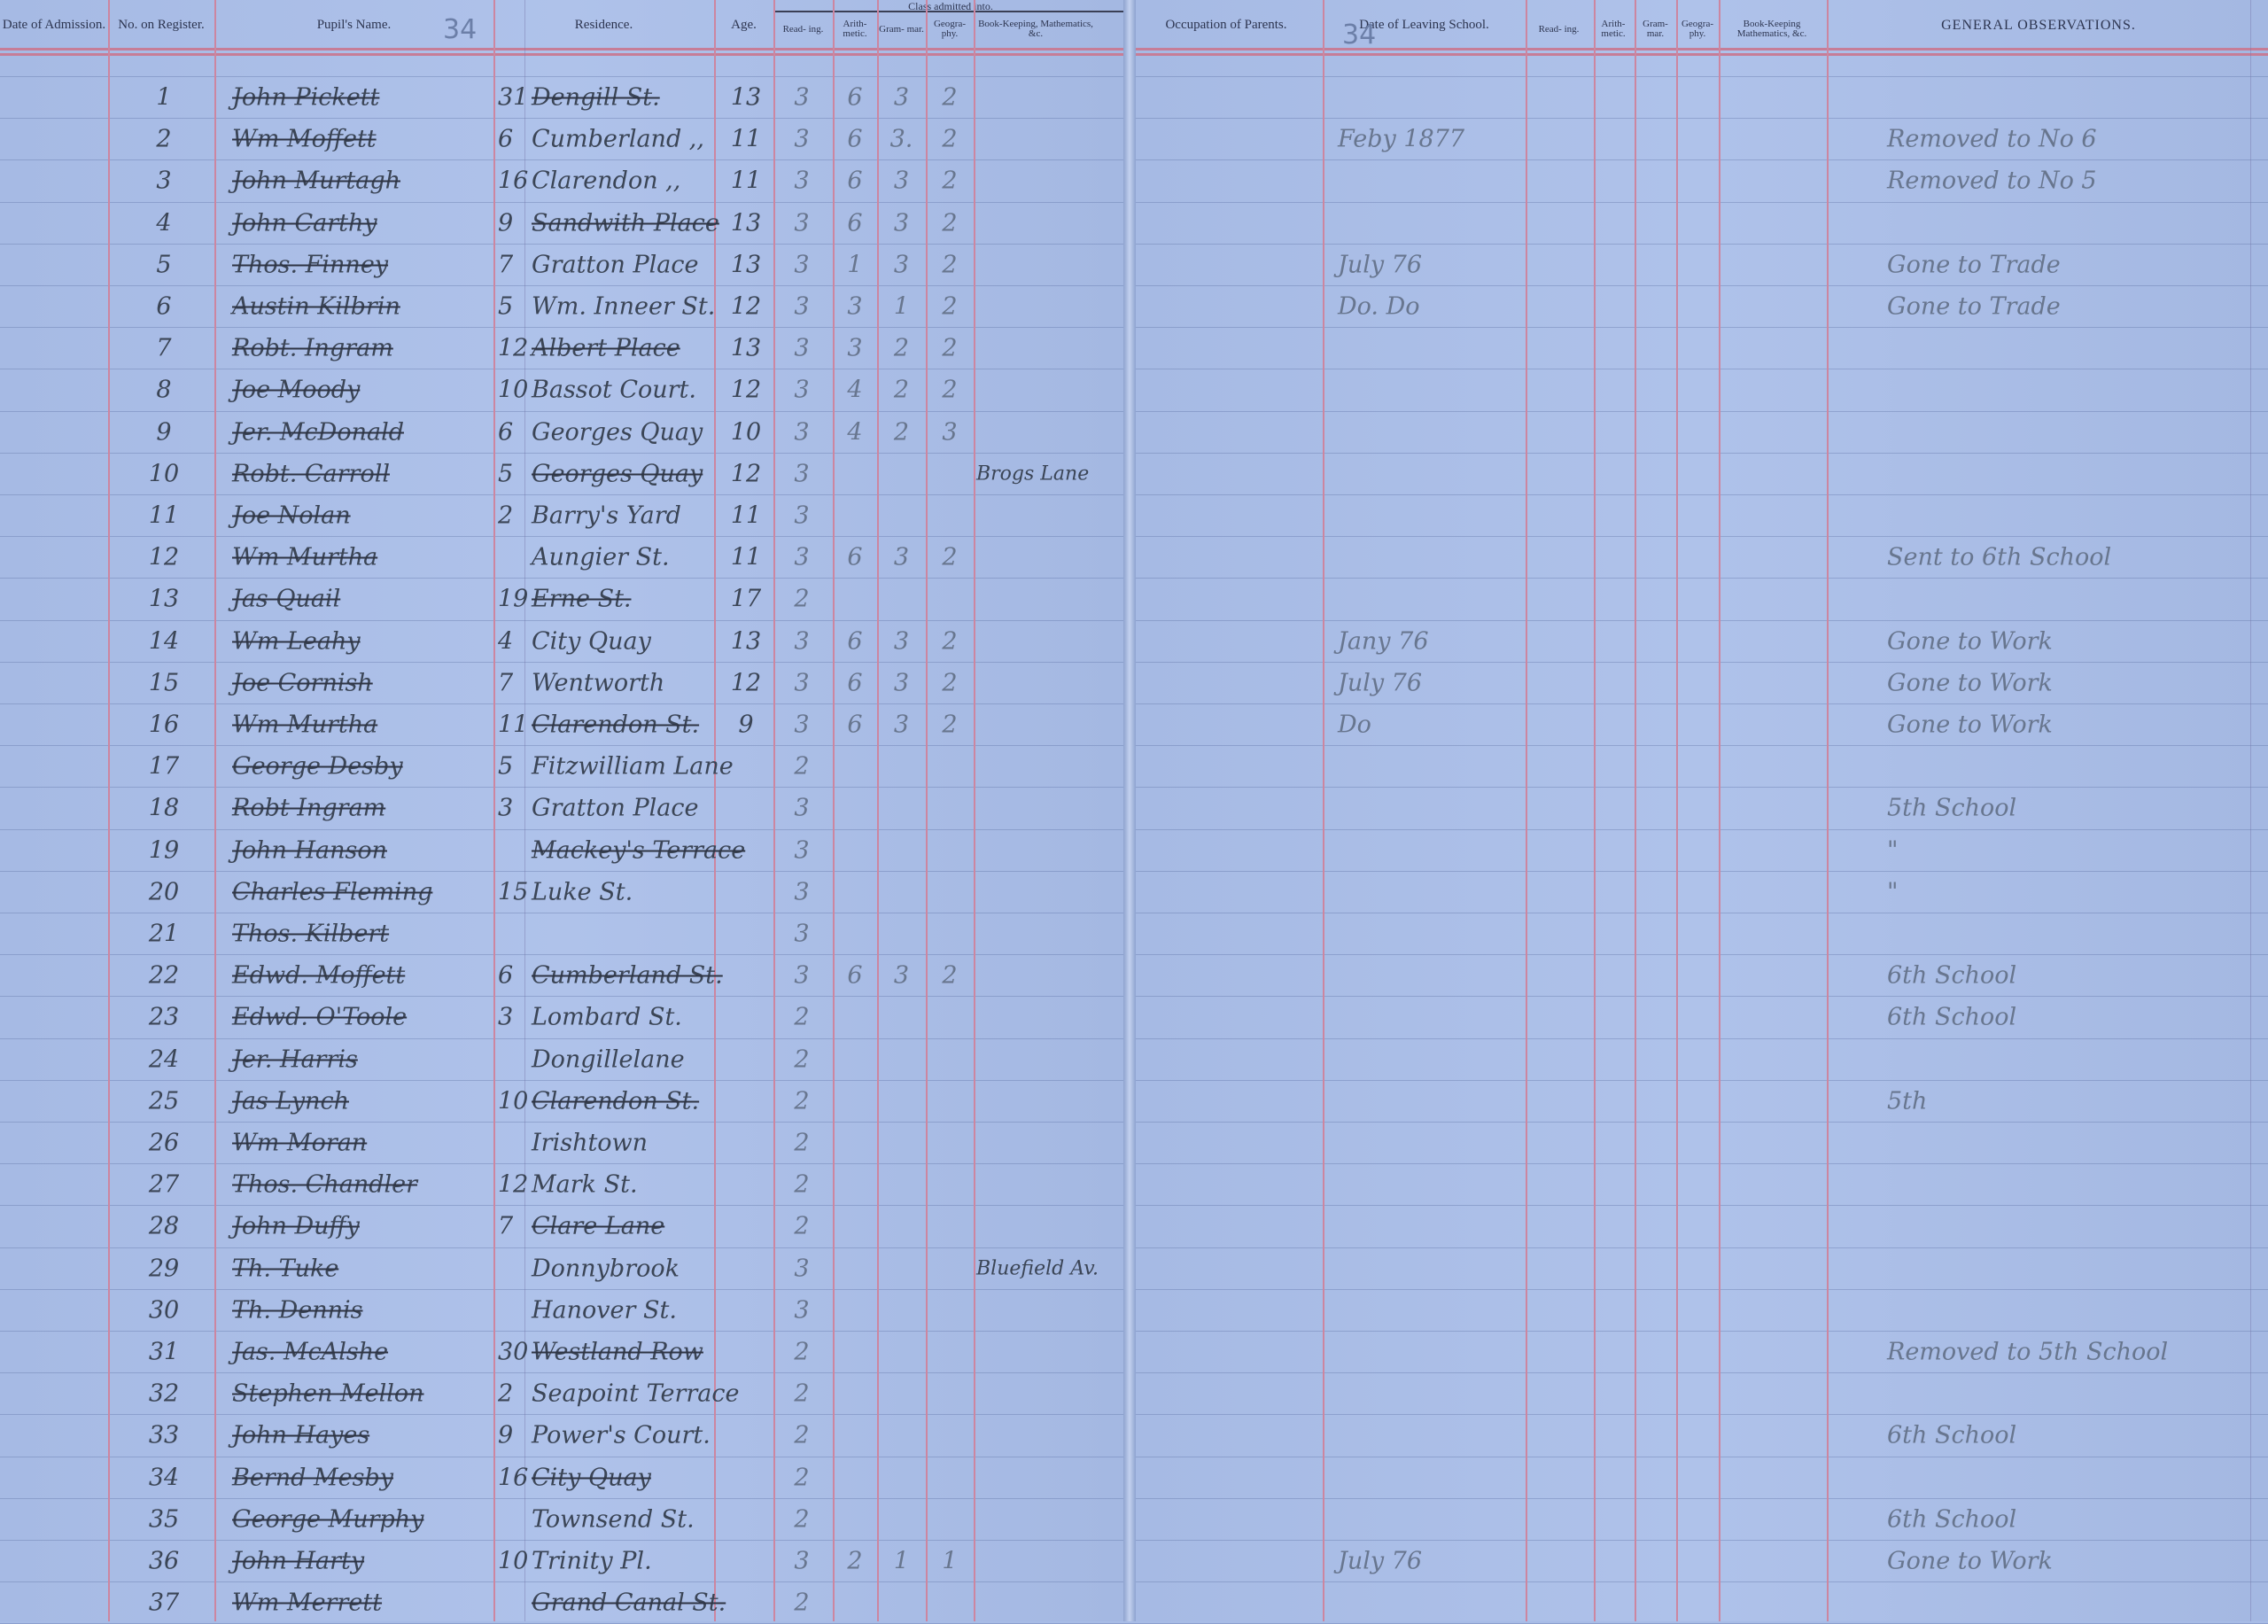 This screenshot has width=2268, height=1624. I want to click on class-arithmetic: 3, so click(855, 348).